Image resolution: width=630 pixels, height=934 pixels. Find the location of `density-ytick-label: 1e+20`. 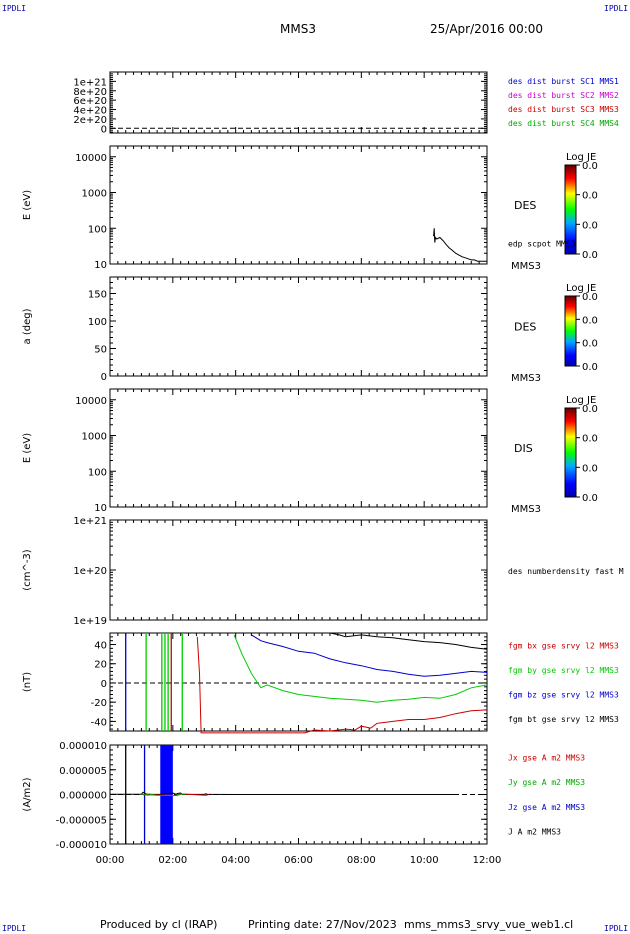

density-ytick-label: 1e+20 is located at coordinates (90, 571).